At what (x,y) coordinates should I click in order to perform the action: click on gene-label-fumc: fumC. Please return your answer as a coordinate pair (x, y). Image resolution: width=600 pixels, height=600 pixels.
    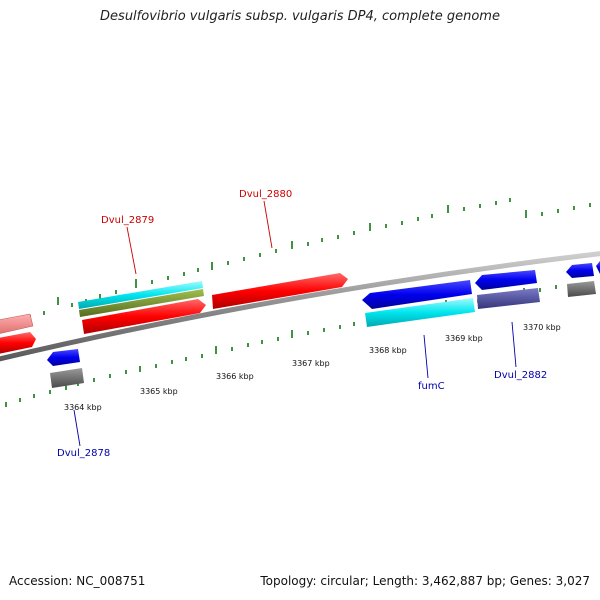
    Looking at the image, I should click on (431, 386).